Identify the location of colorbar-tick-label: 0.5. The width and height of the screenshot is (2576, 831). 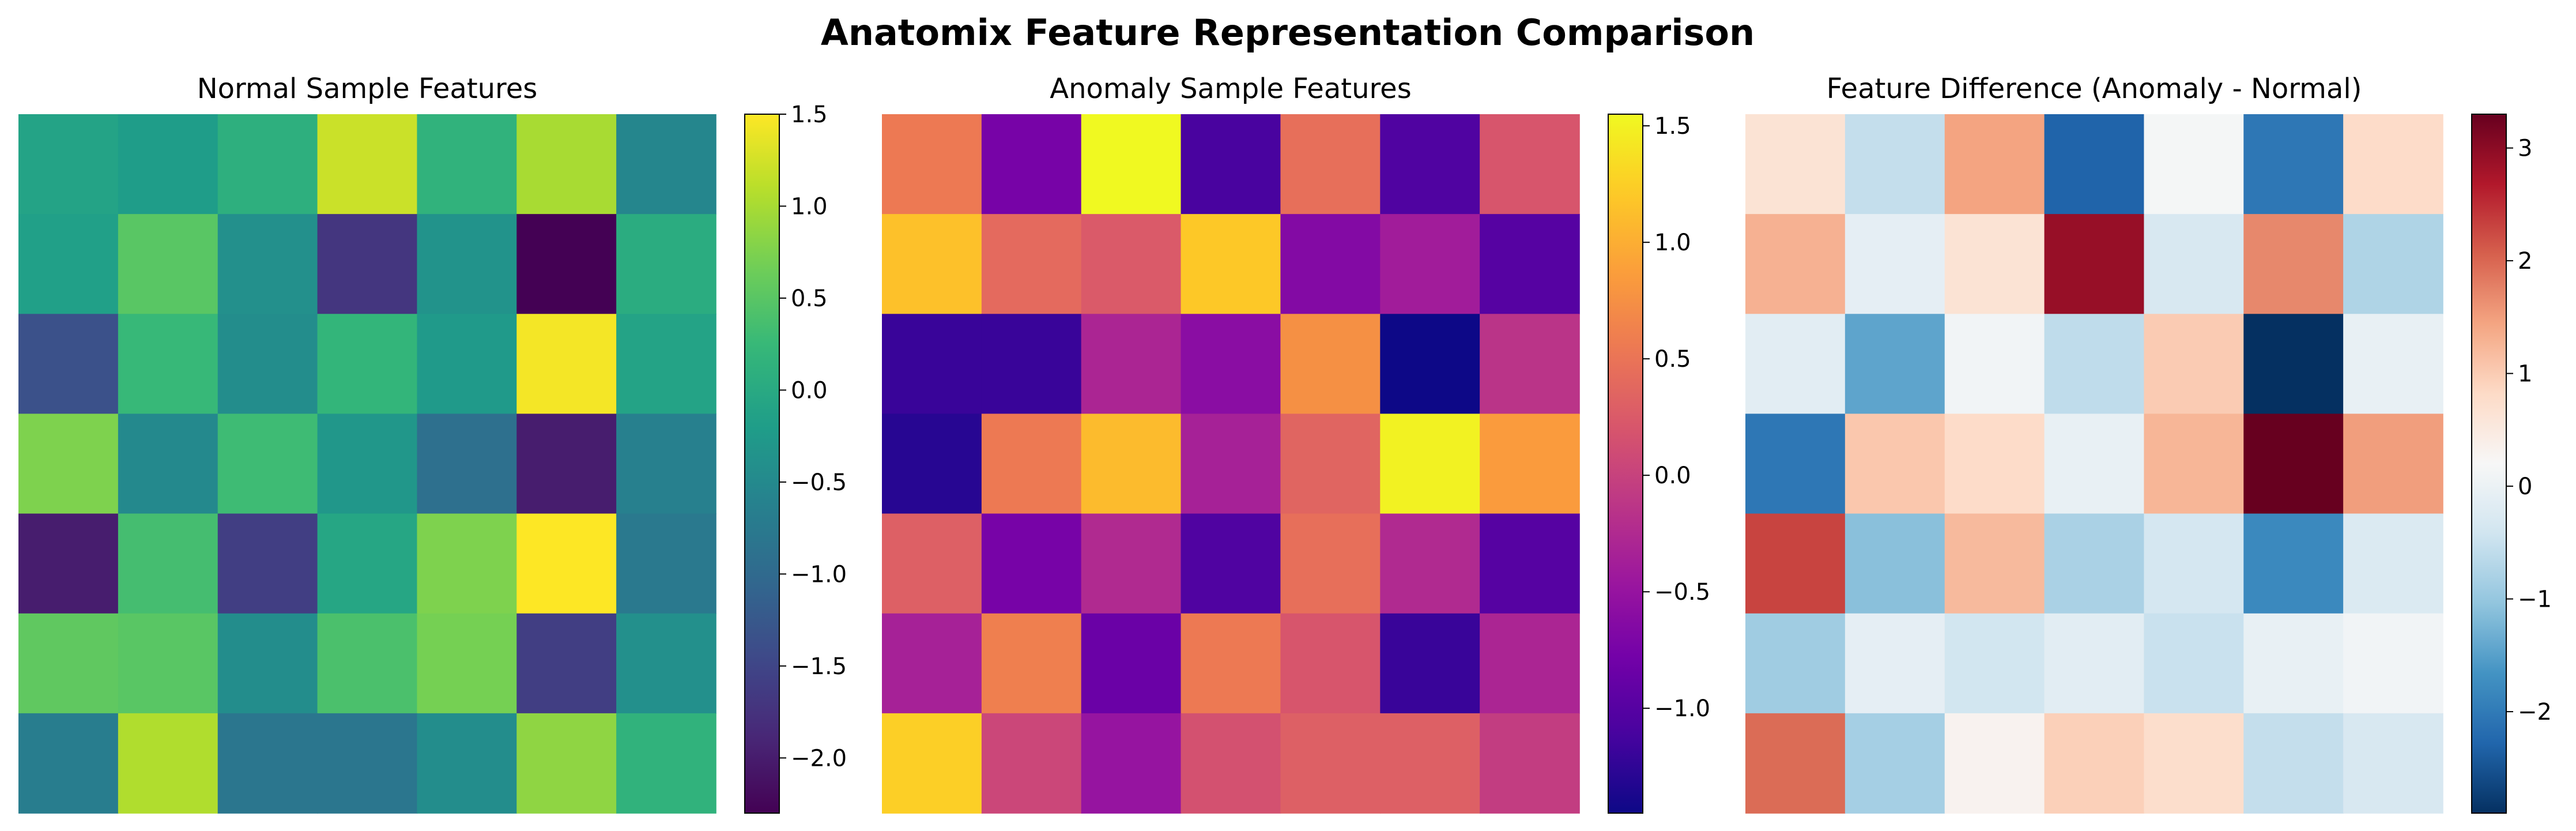
(809, 298).